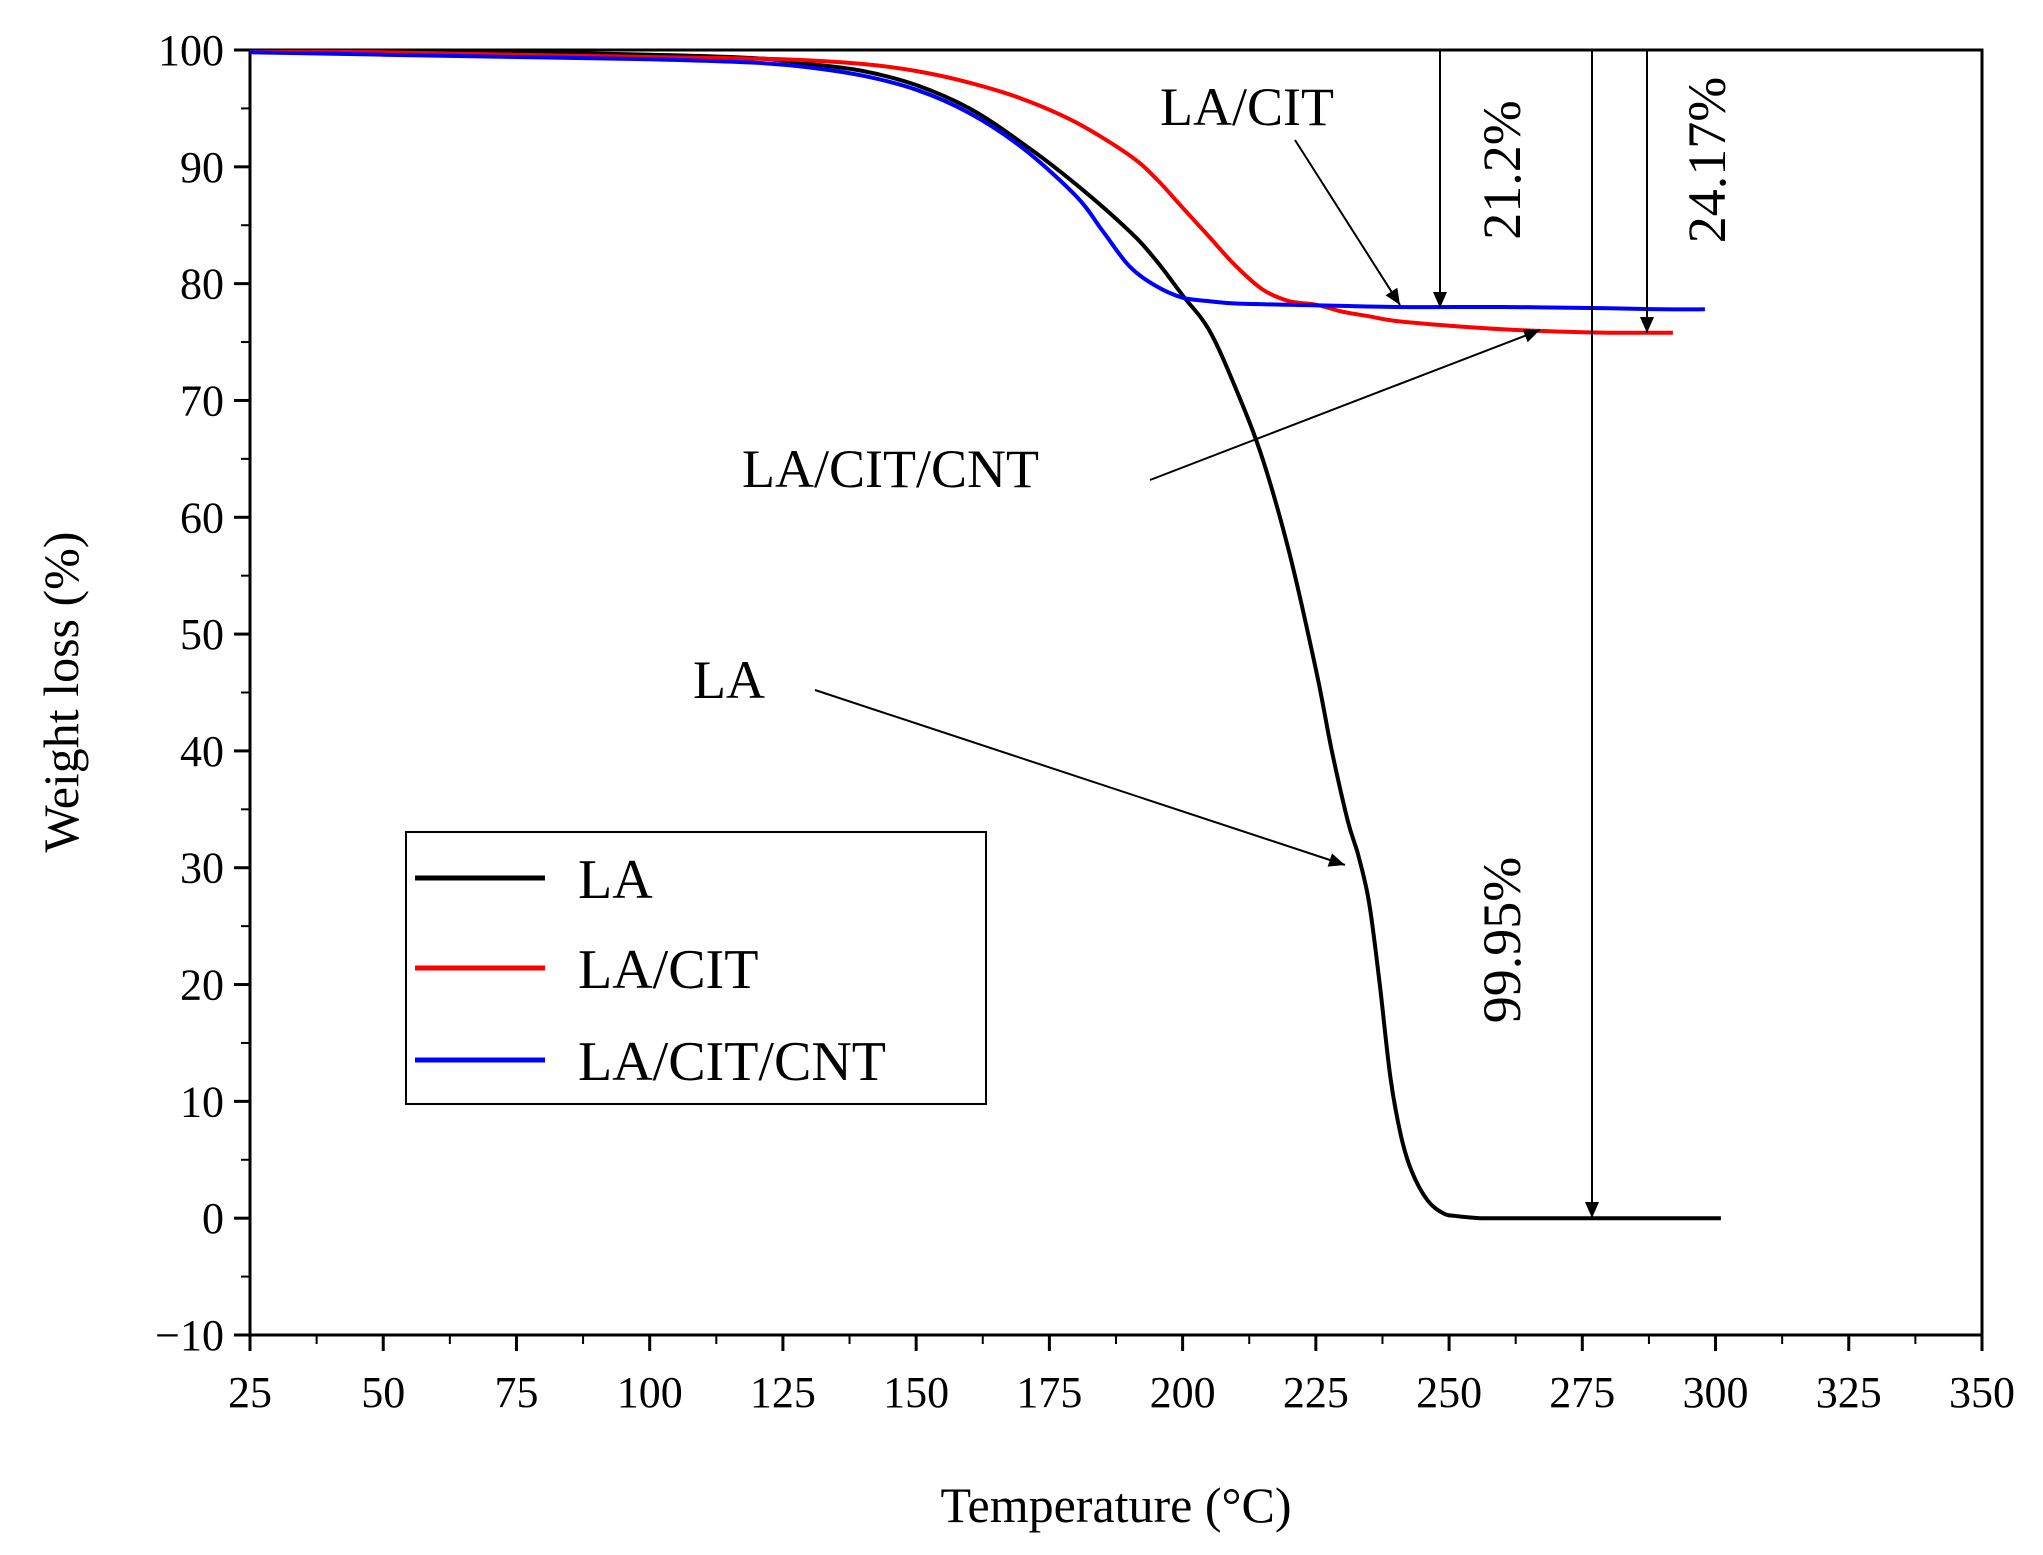  Describe the element at coordinates (202, 985) in the screenshot. I see `y-tick-label: 20` at that location.